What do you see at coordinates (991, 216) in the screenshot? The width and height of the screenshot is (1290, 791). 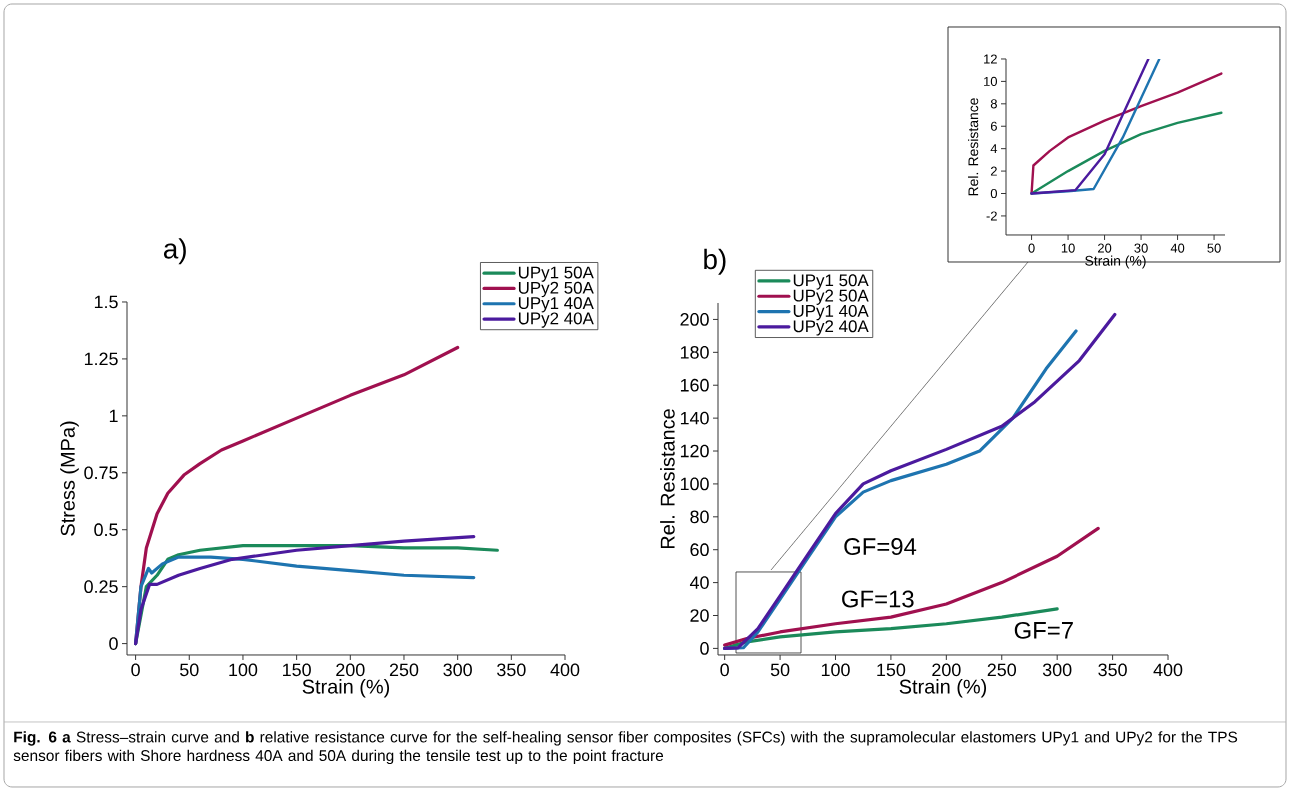 I see `y-tick-label: -2` at bounding box center [991, 216].